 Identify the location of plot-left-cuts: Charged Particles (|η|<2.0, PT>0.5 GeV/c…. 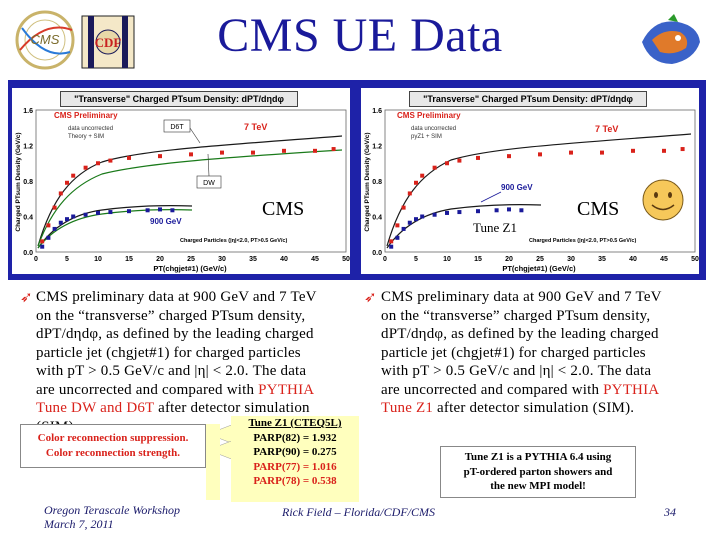
(233, 241).